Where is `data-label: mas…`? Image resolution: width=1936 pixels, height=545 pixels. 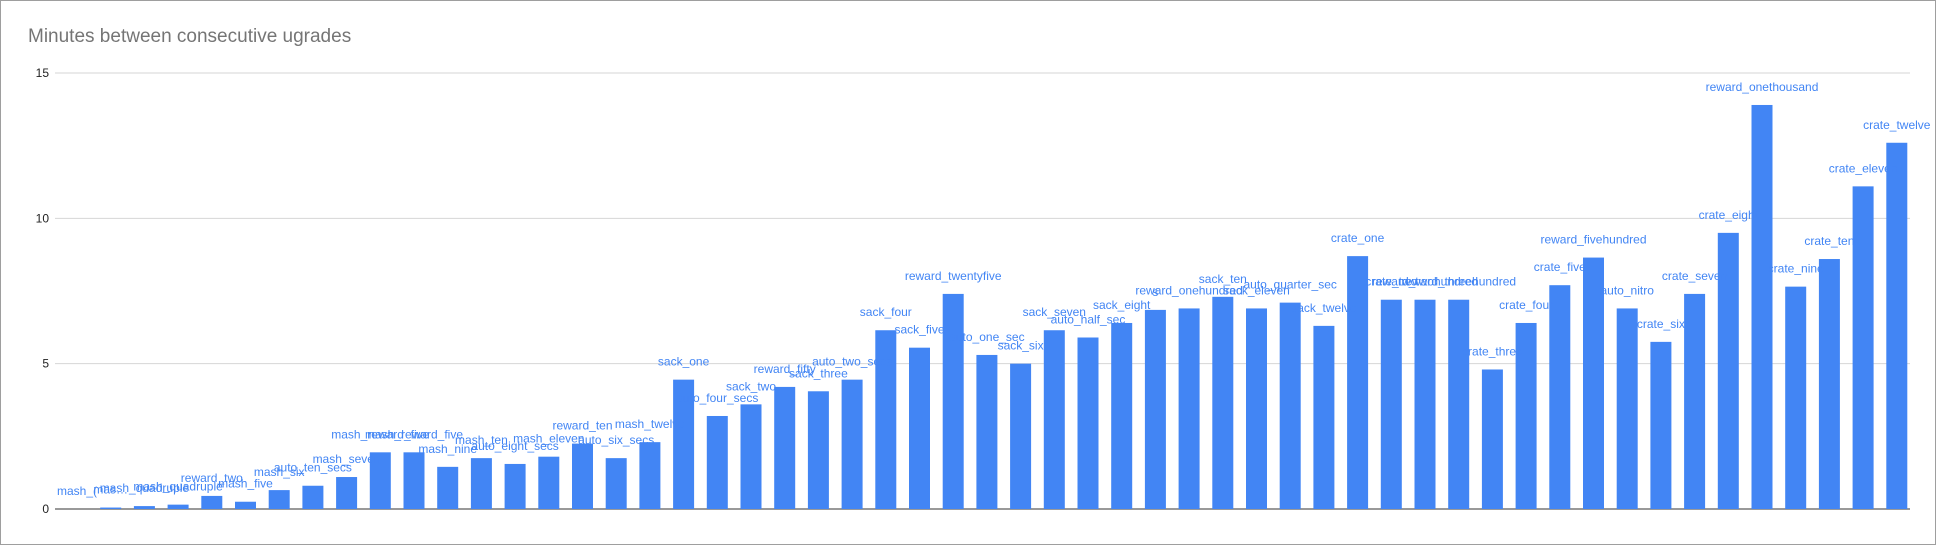 data-label: mas… is located at coordinates (110, 490).